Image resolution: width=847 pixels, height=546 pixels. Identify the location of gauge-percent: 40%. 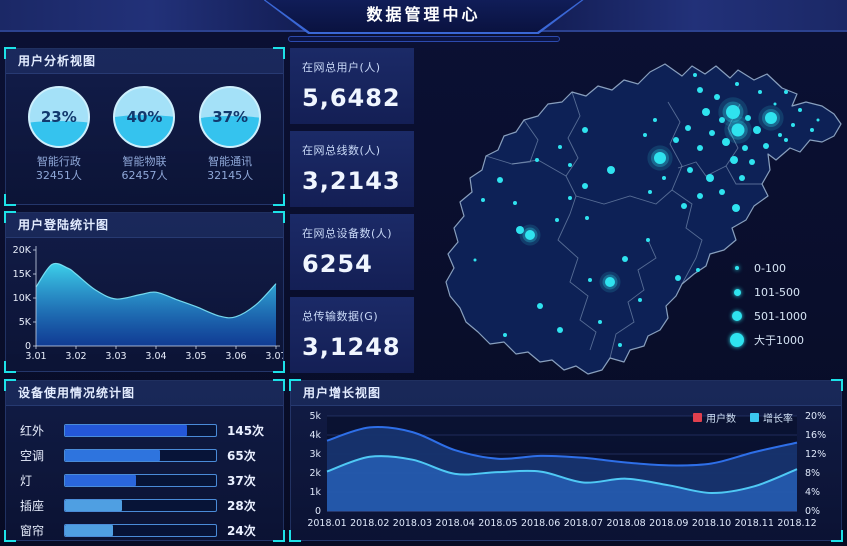
(144, 117).